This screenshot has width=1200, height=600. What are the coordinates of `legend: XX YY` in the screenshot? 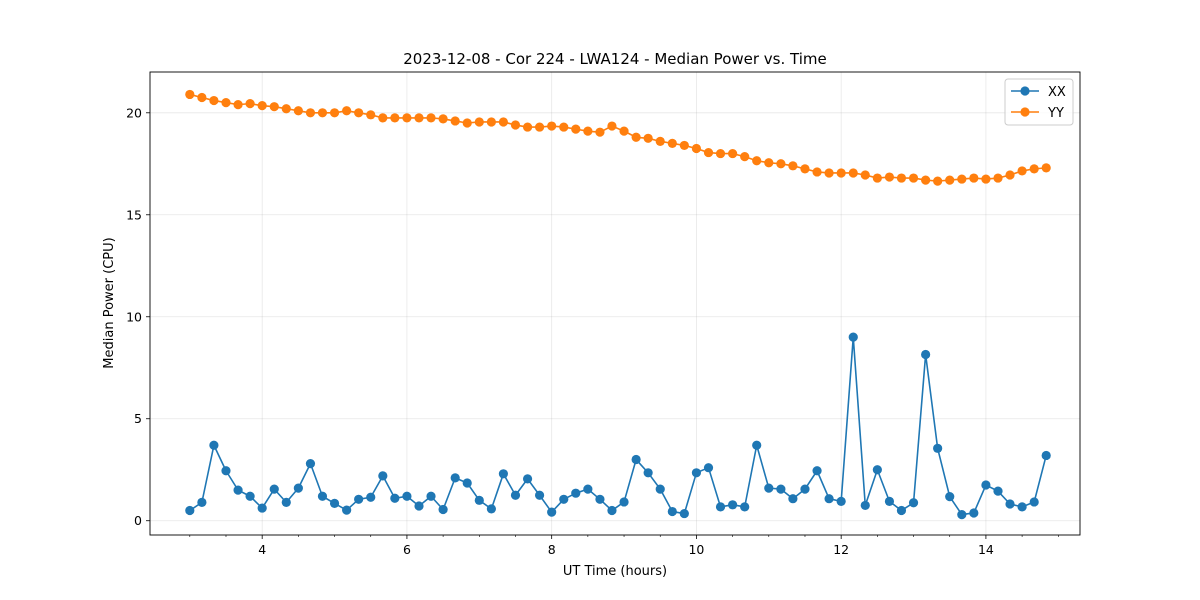 It's located at (1039, 102).